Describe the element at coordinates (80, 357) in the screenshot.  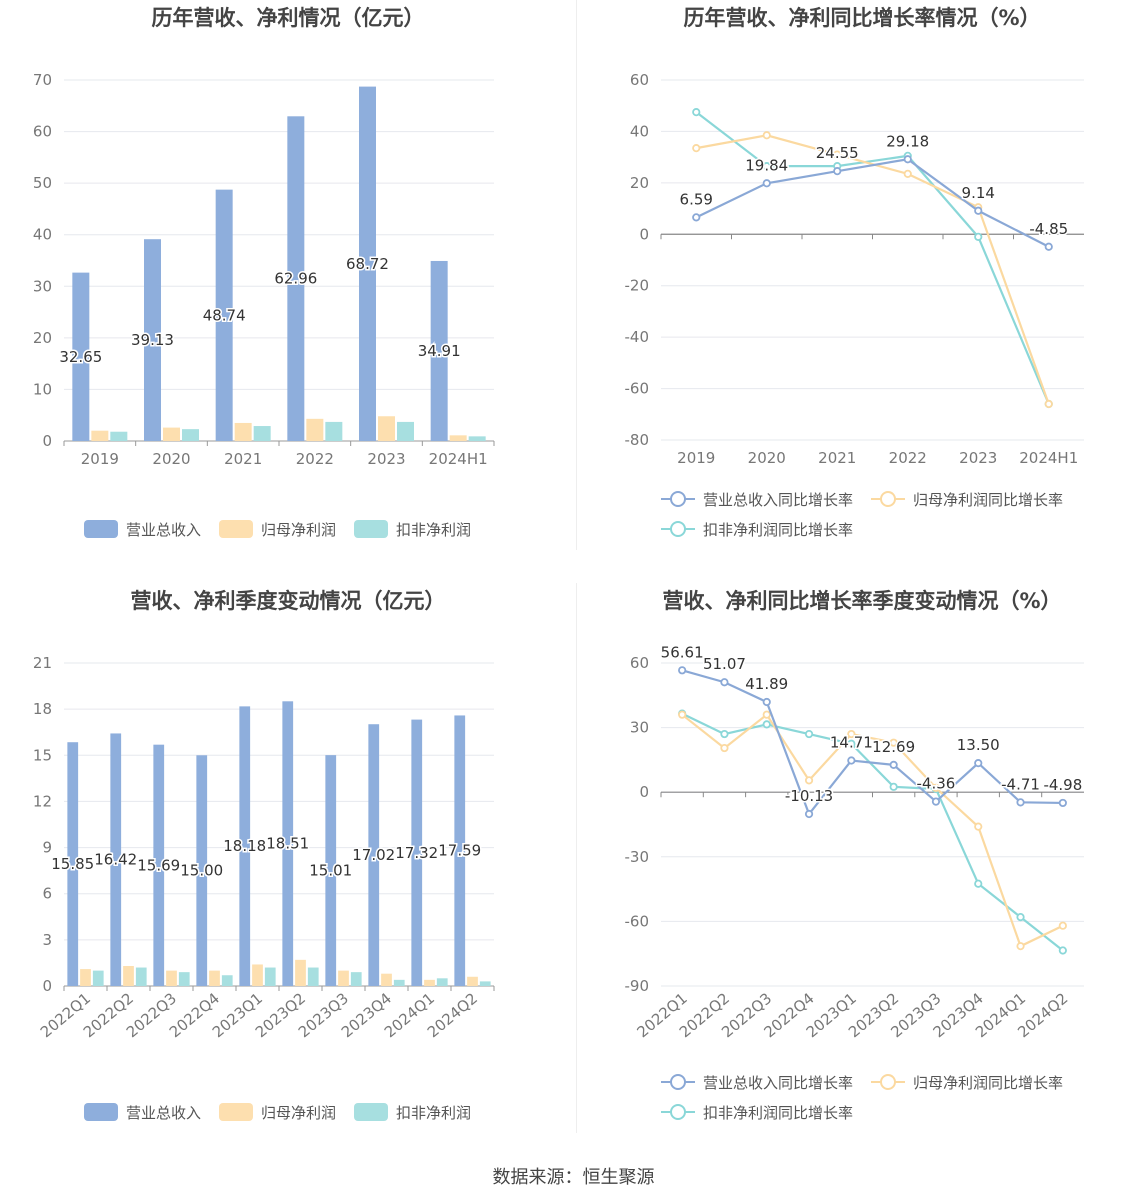
I see `data-label: 32.65` at that location.